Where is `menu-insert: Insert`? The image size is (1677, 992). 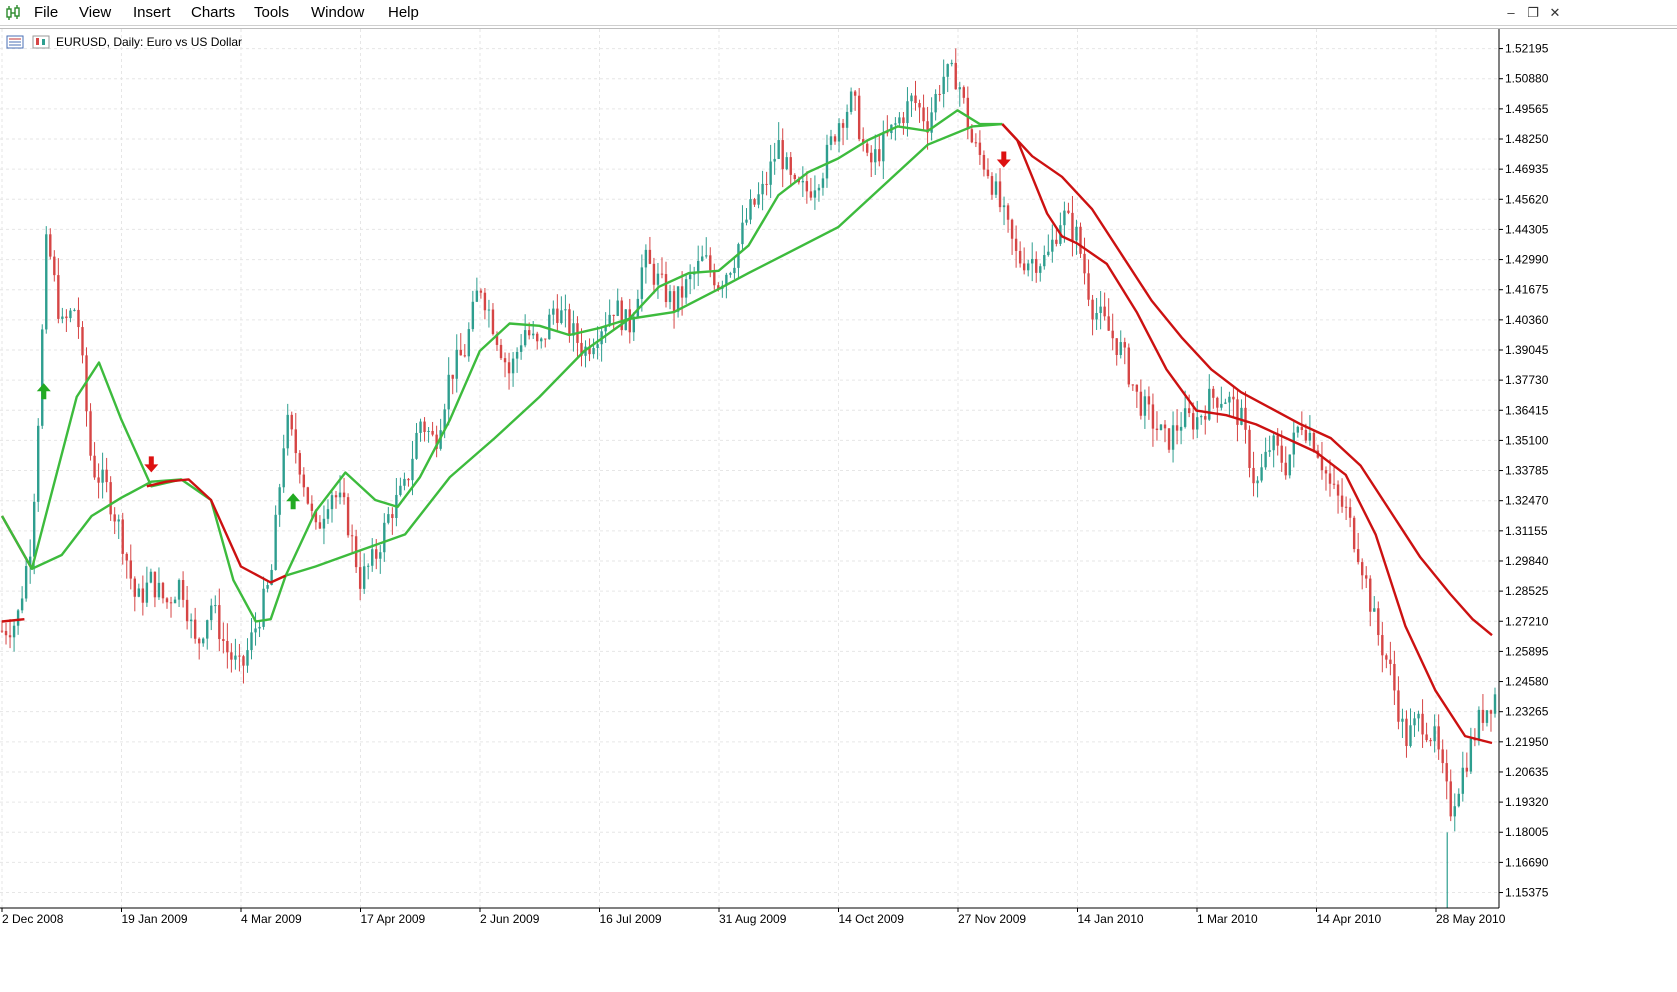
menu-insert: Insert is located at coordinates (152, 12).